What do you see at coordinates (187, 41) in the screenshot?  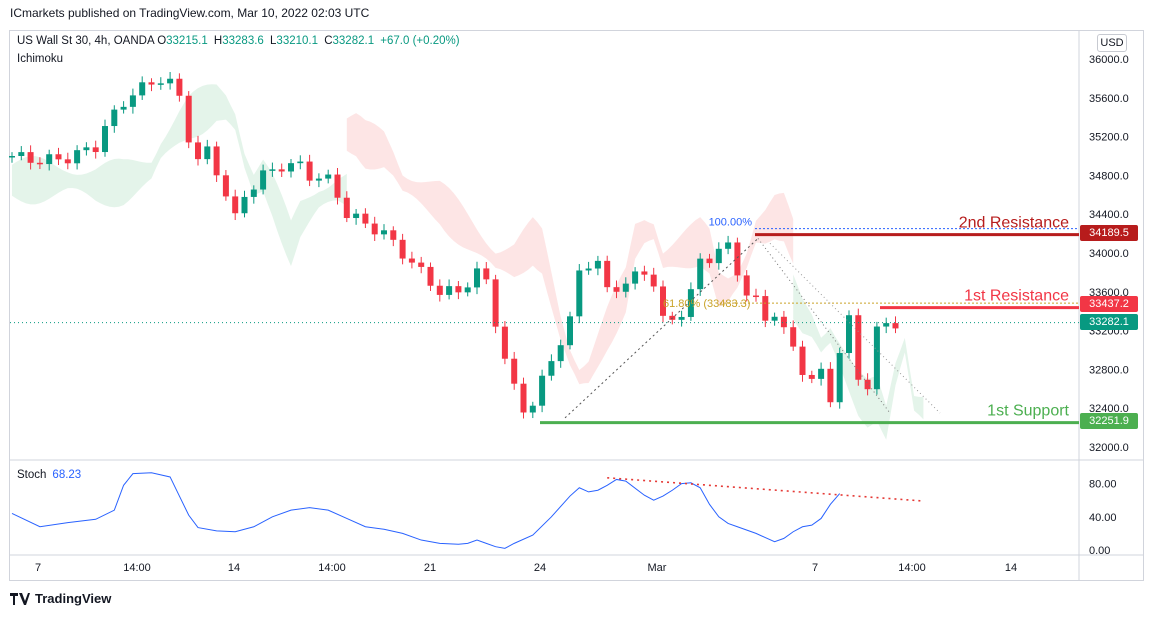 I see `open-value: 33215.1` at bounding box center [187, 41].